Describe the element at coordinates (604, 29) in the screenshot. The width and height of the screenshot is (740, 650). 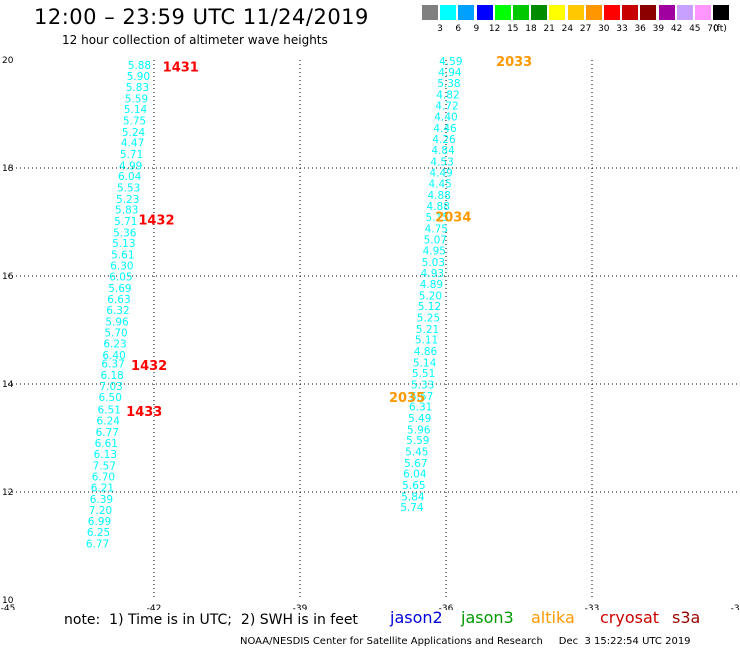
I see `scale-label: 30` at that location.